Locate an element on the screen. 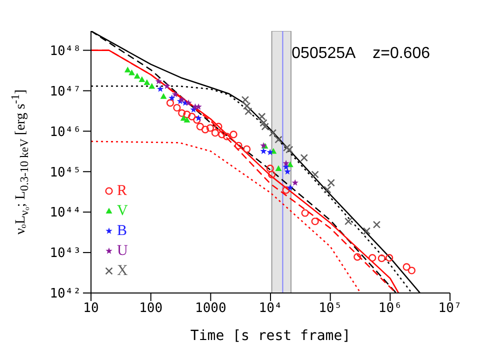  legend-label: B is located at coordinates (122, 231).